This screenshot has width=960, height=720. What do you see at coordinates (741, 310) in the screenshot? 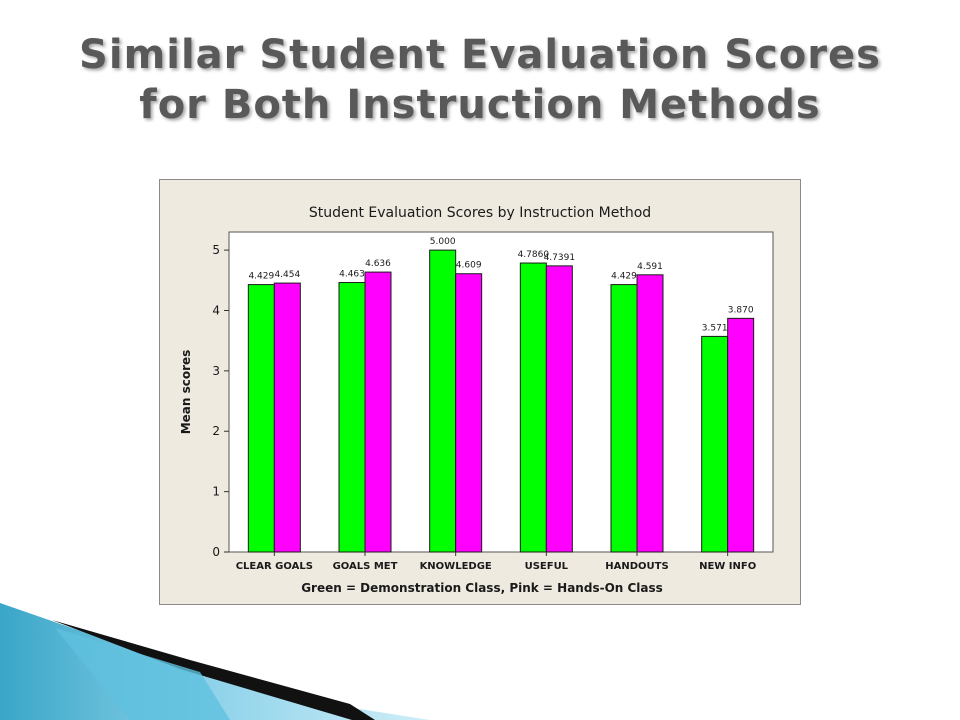
I see `bar-value-label: 3.870` at bounding box center [741, 310].